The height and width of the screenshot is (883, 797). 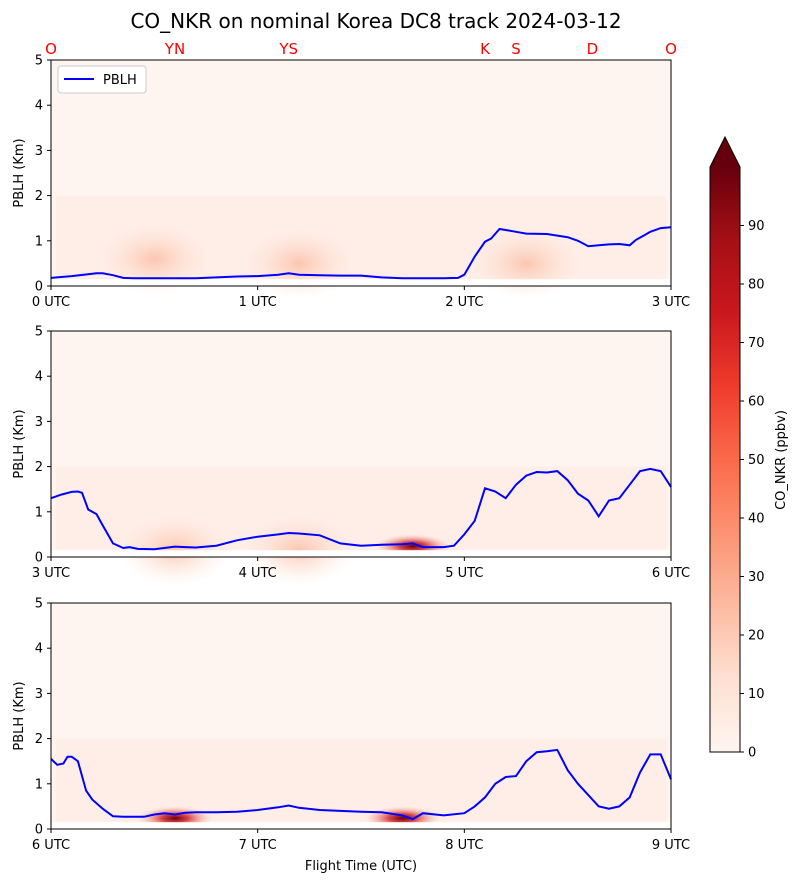 I want to click on legend-box, so click(x=102, y=79).